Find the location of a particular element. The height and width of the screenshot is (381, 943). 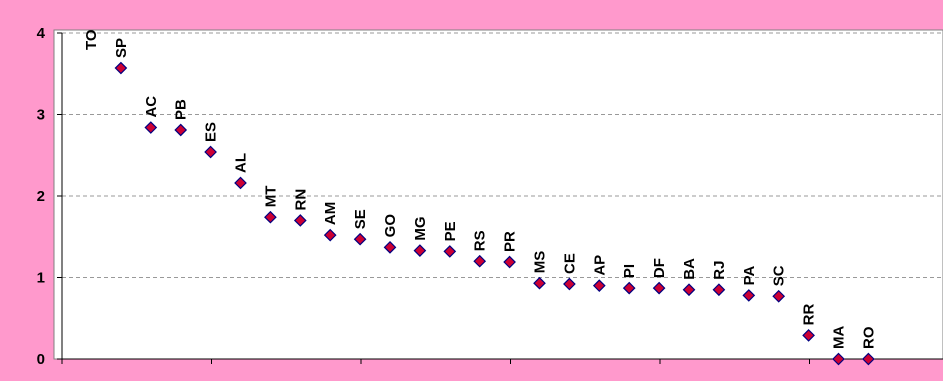

category-label-rs: RS is located at coordinates (480, 240).